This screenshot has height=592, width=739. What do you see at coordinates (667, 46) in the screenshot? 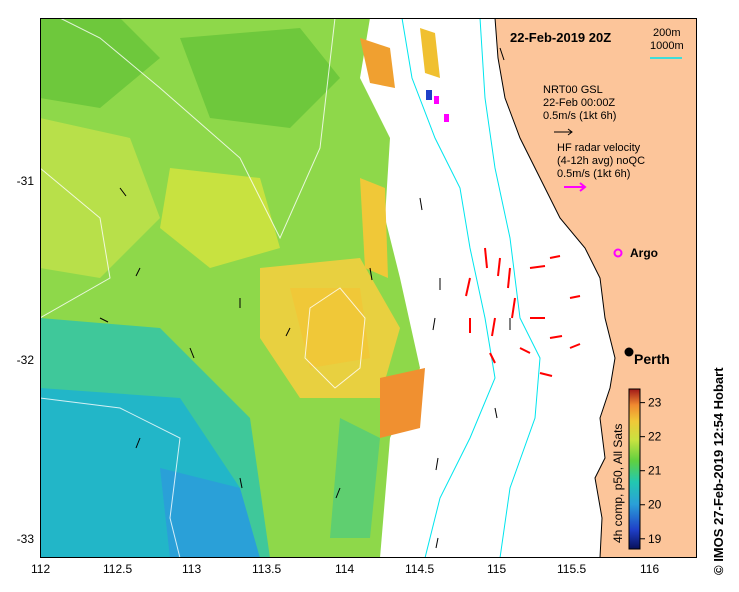
I see `depth-1000-label: 1000m` at bounding box center [667, 46].